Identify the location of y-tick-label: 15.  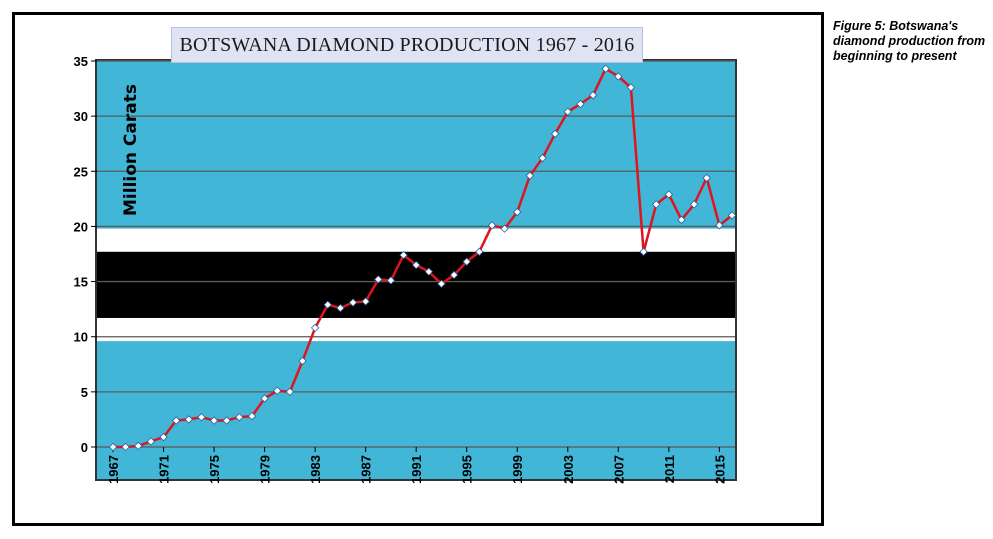
(81, 282).